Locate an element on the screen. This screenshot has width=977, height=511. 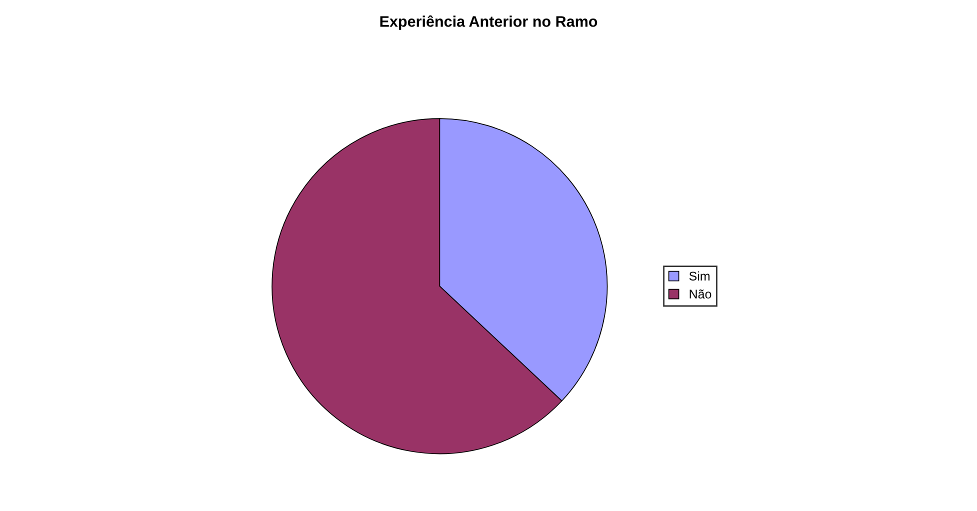
legend-label: Não is located at coordinates (701, 294).